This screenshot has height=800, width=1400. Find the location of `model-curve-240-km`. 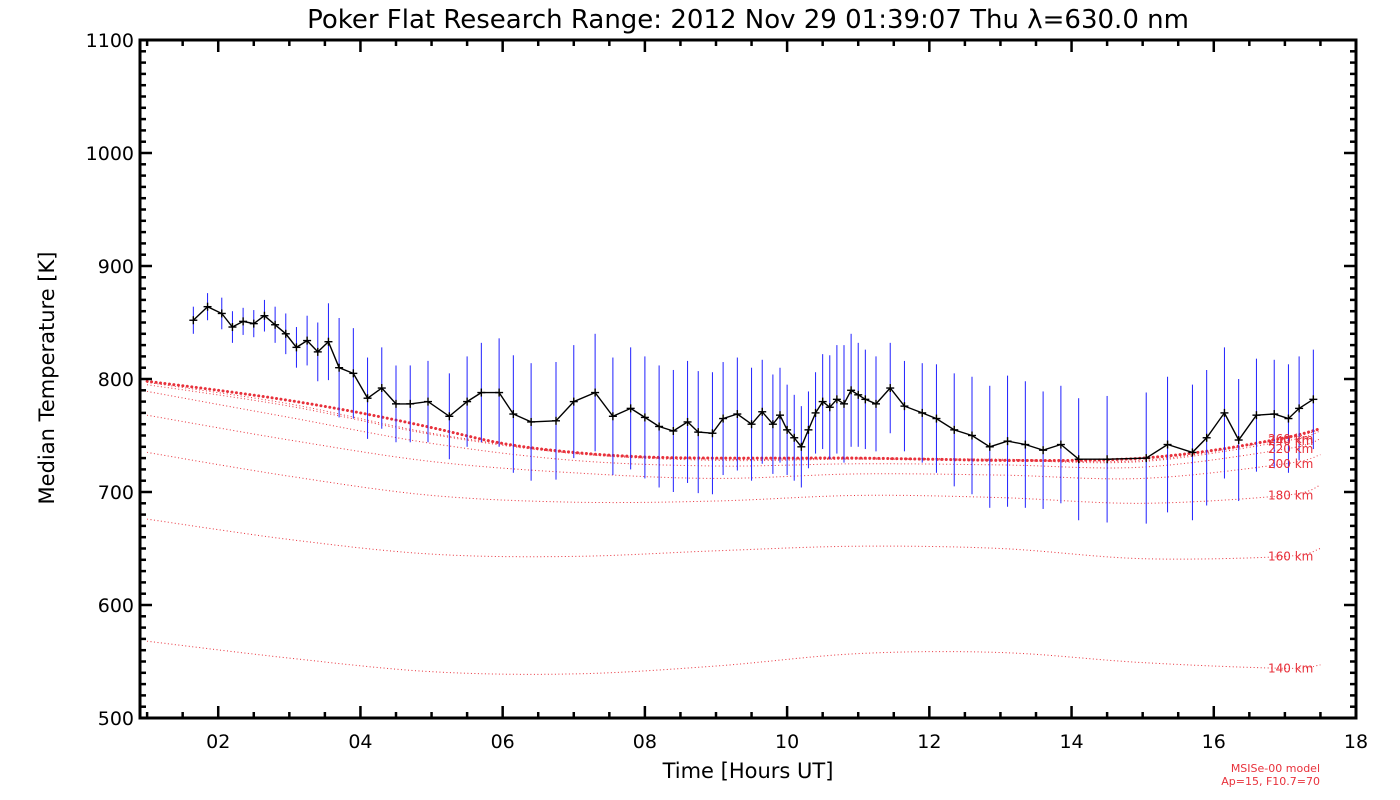

model-curve-240-km is located at coordinates (734, 424).